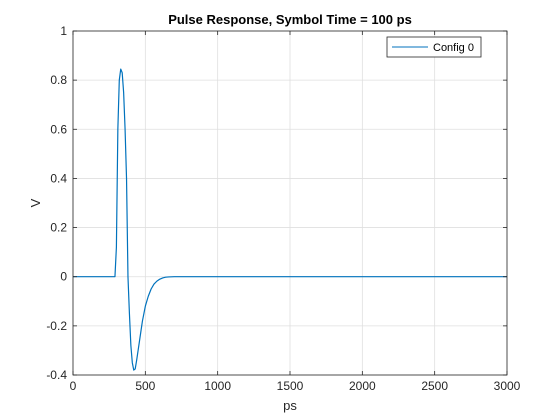  I want to click on legend: Config 0, so click(434, 47).